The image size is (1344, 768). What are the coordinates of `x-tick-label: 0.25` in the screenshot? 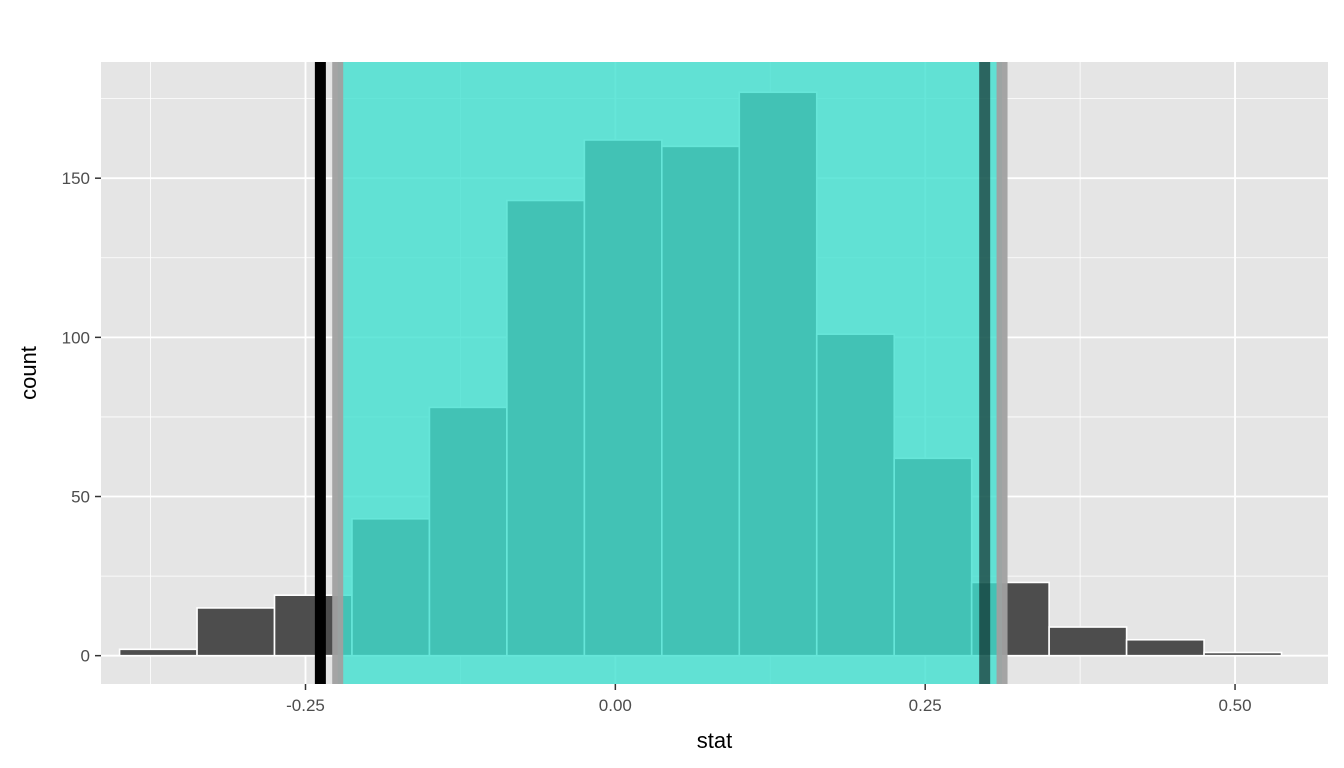 It's located at (925, 705).